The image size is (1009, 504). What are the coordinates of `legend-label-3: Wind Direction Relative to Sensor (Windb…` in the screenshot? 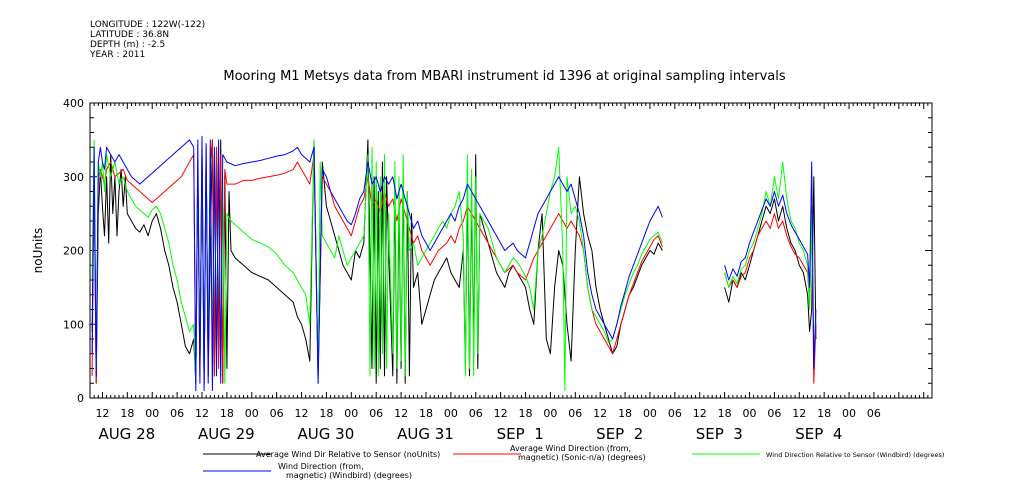 It's located at (855, 455).